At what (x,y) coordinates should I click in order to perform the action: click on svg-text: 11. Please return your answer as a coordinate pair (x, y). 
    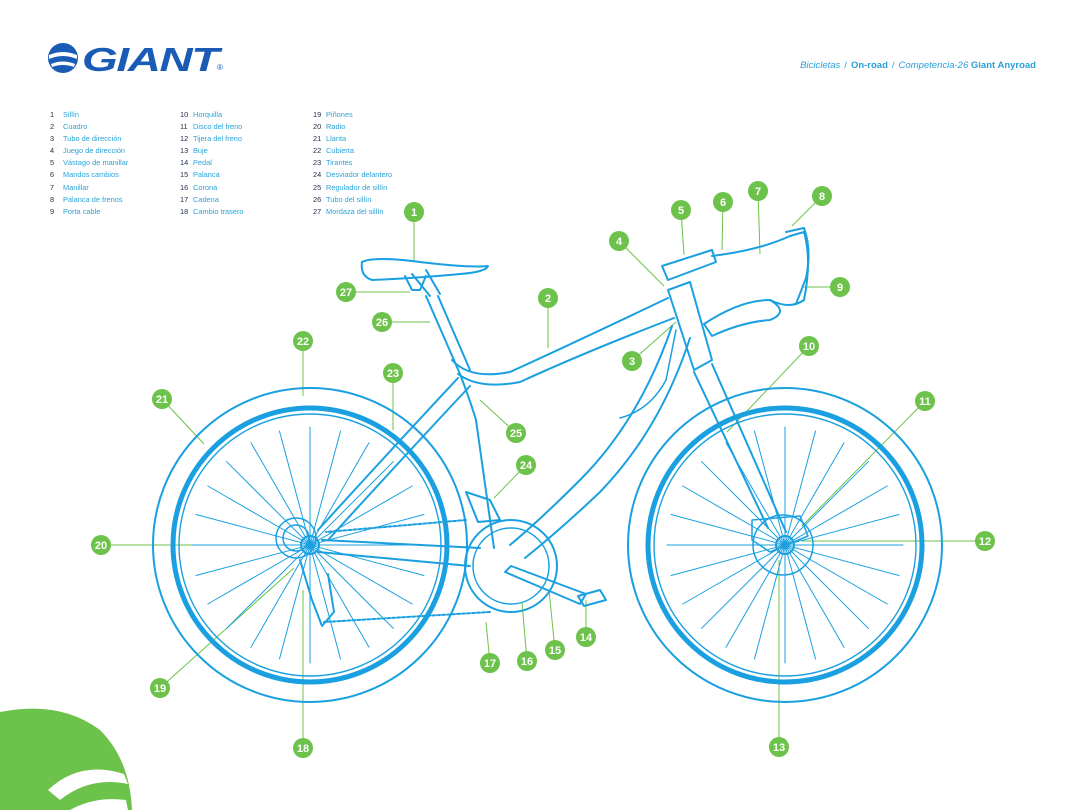
    Looking at the image, I should click on (925, 402).